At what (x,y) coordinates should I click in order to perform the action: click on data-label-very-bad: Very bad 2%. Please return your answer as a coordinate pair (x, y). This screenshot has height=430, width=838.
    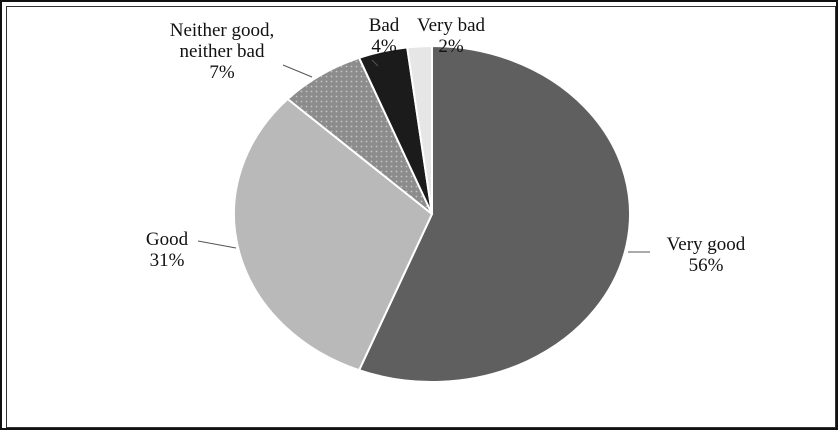
    Looking at the image, I should click on (451, 36).